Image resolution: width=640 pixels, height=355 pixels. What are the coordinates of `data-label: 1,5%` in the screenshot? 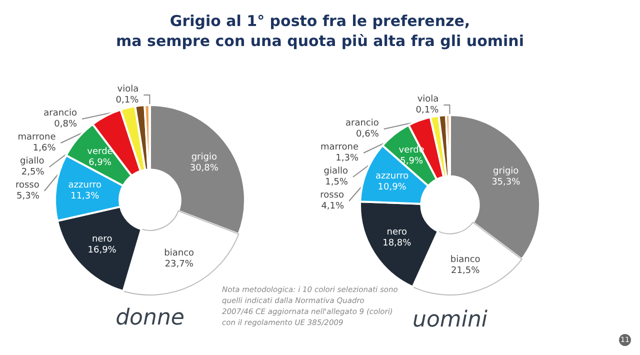 It's located at (336, 183).